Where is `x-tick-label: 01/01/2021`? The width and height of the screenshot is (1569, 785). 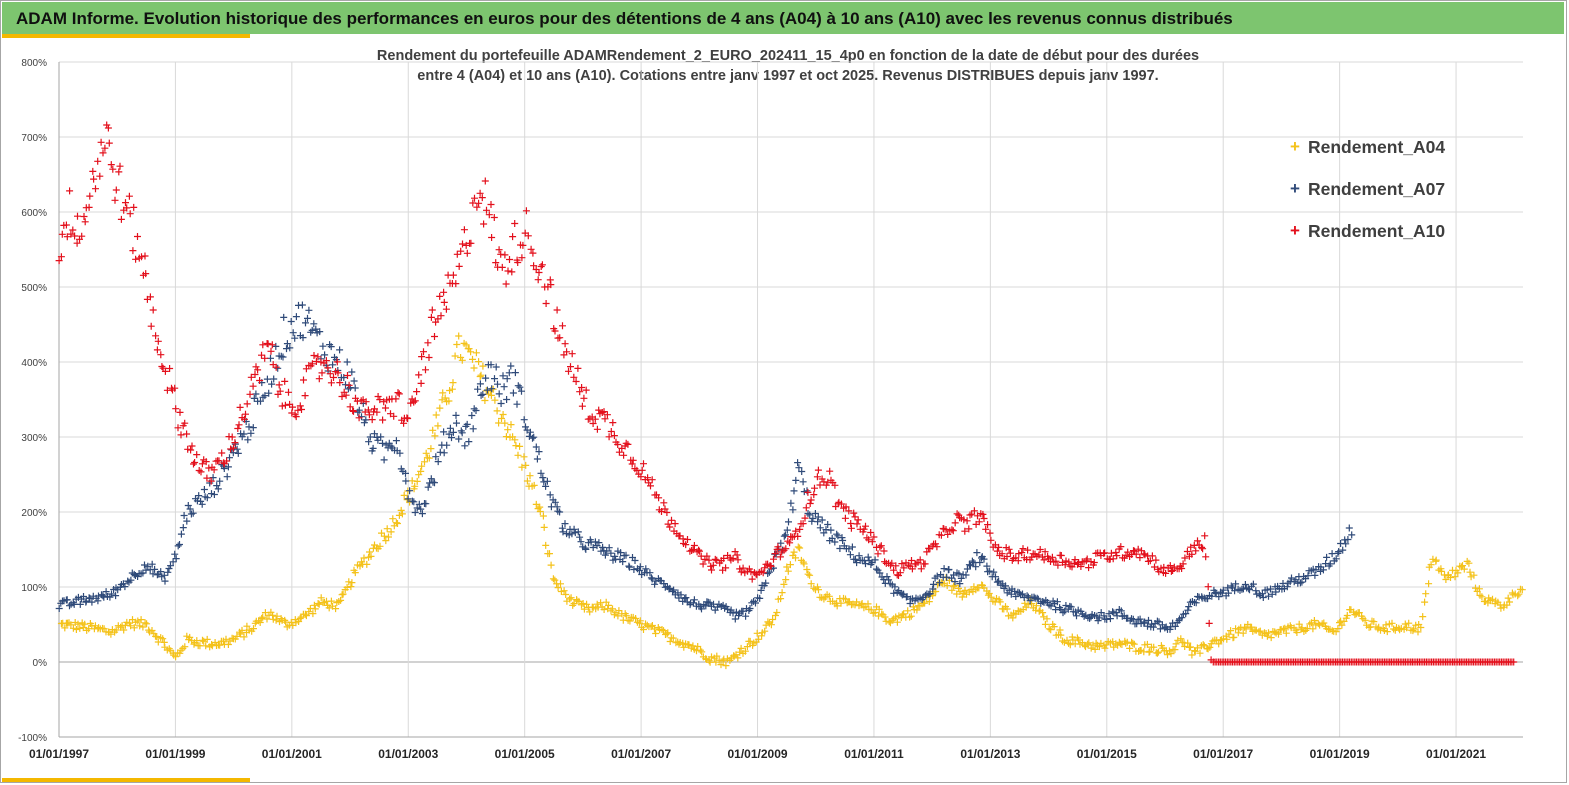 x-tick-label: 01/01/2021 is located at coordinates (1456, 754).